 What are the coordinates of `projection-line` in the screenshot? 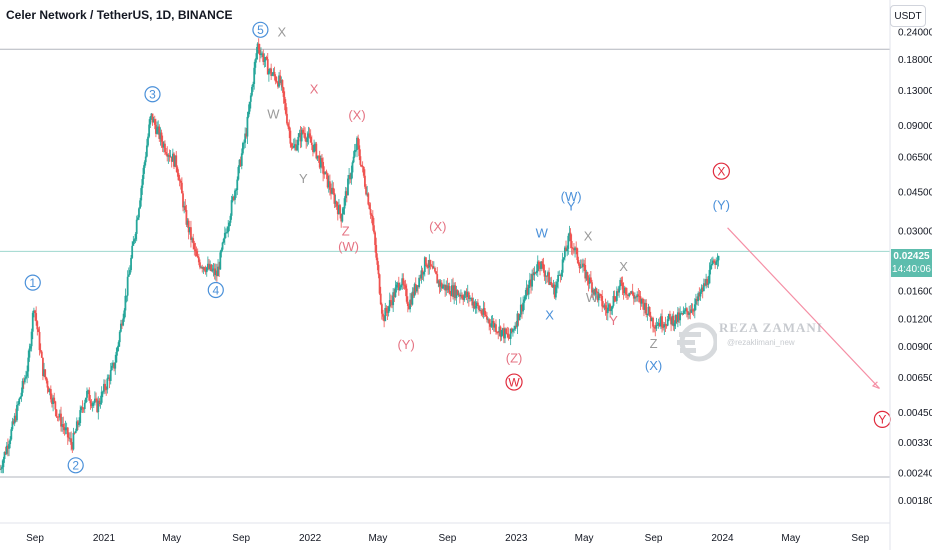 It's located at (803, 308).